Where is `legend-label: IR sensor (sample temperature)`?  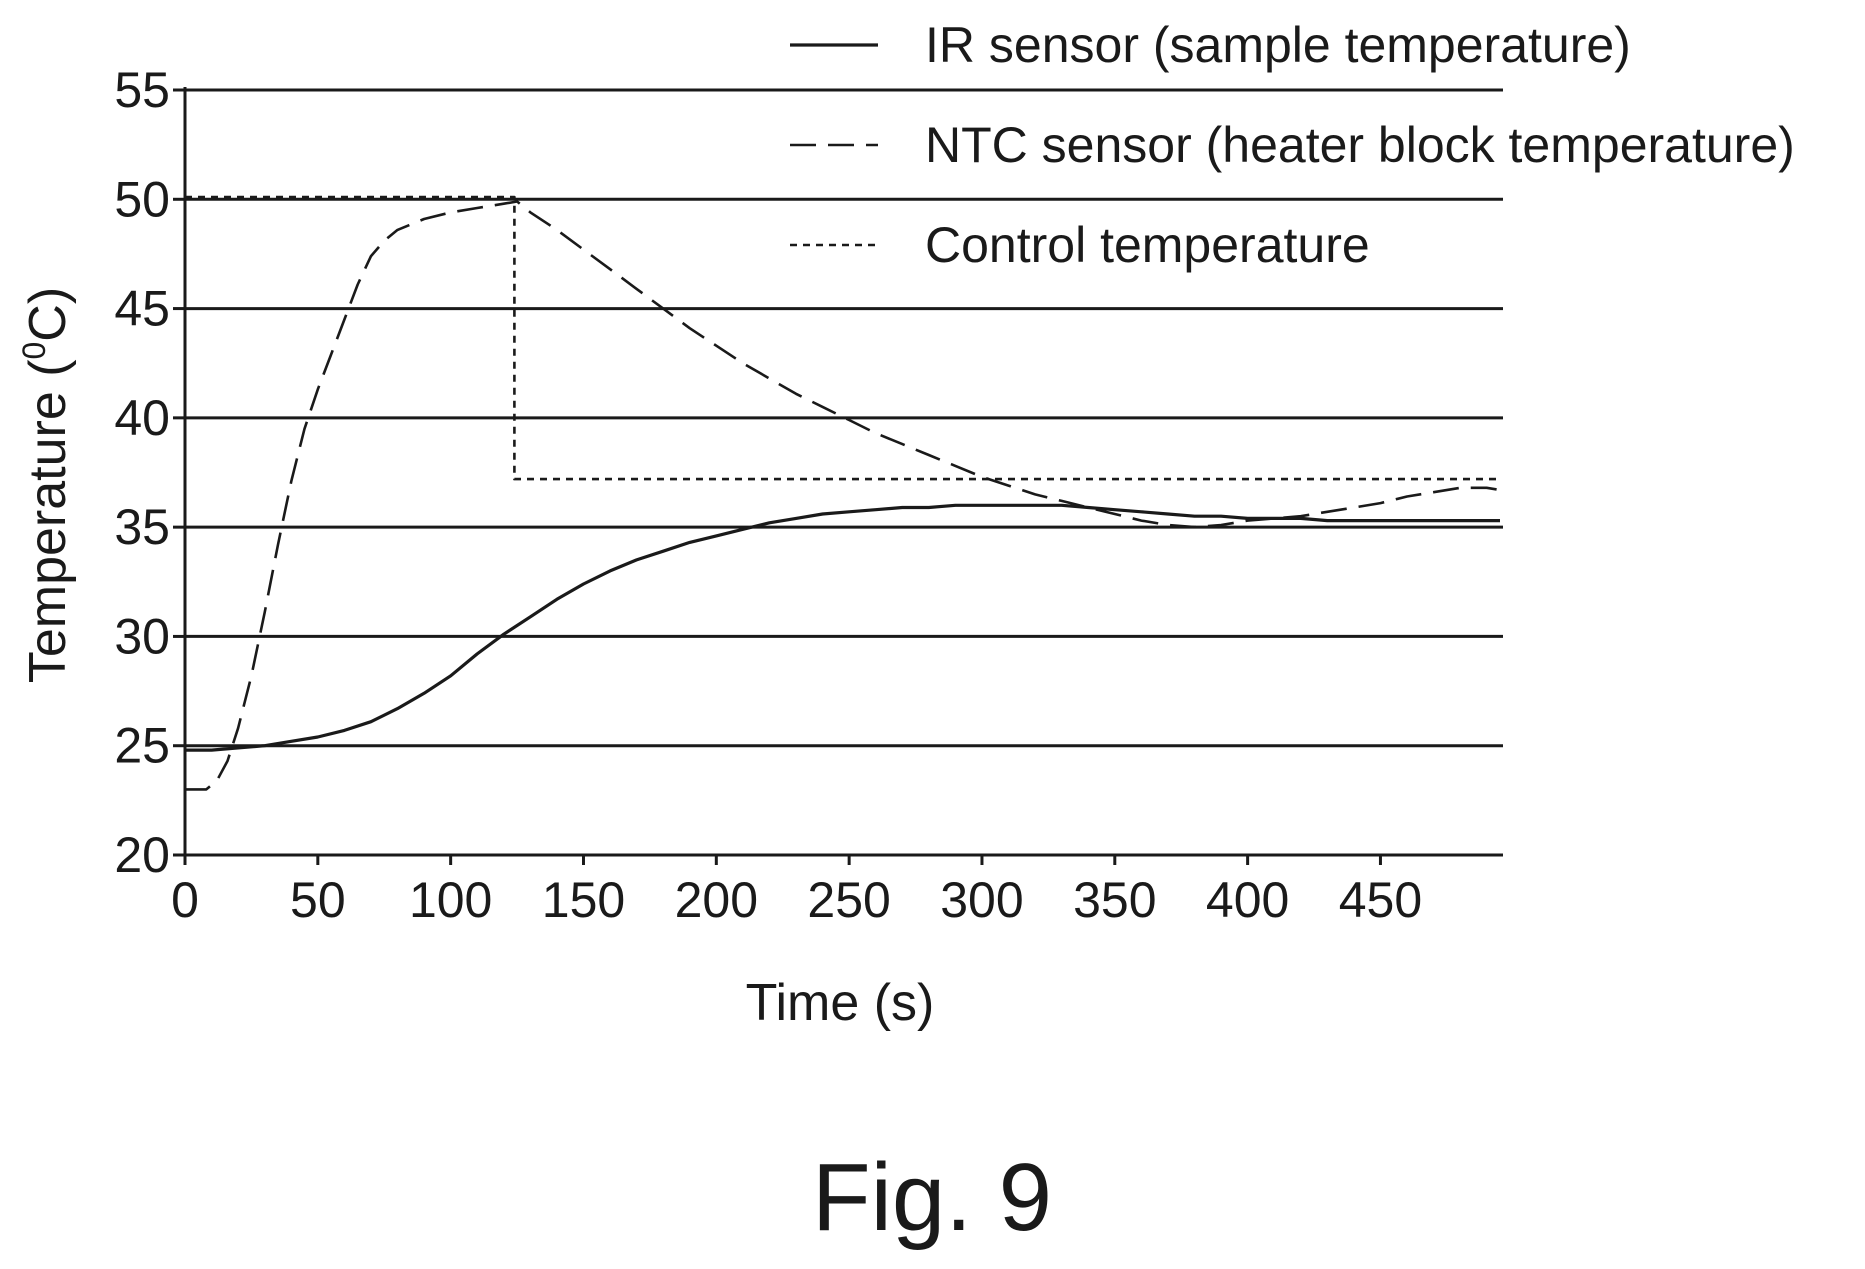
legend-label: IR sensor (sample temperature) is located at coordinates (1278, 45).